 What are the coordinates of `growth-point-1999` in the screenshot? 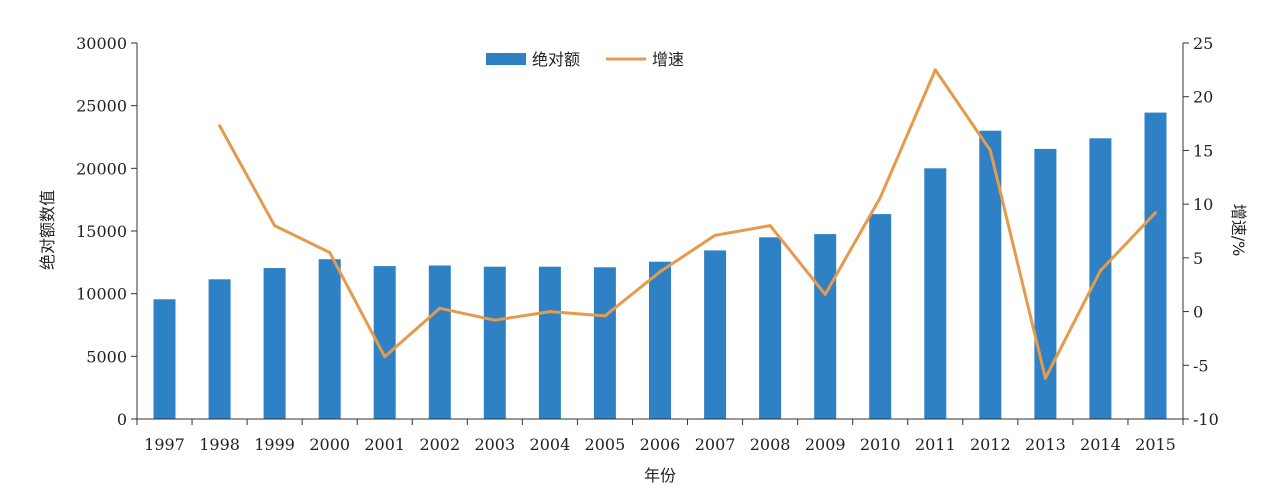 It's located at (275, 226).